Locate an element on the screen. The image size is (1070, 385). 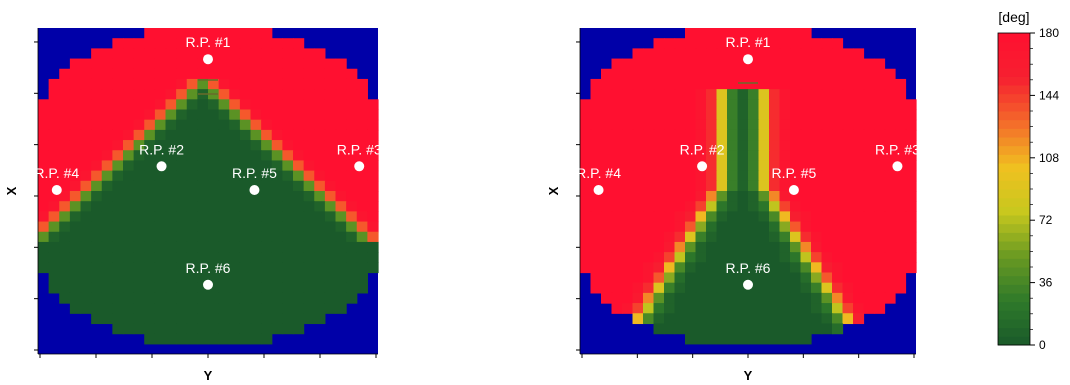
colorbar-bands is located at coordinates (1014, 189).